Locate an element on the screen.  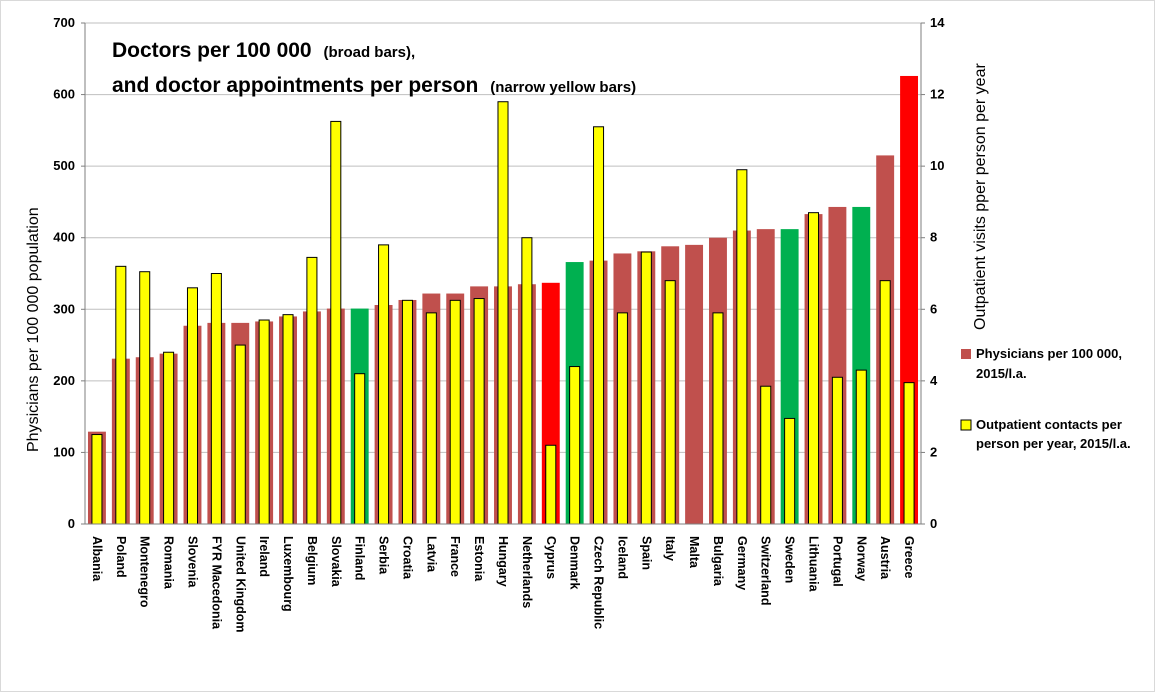
category-label: Serbia is located at coordinates (384, 555).